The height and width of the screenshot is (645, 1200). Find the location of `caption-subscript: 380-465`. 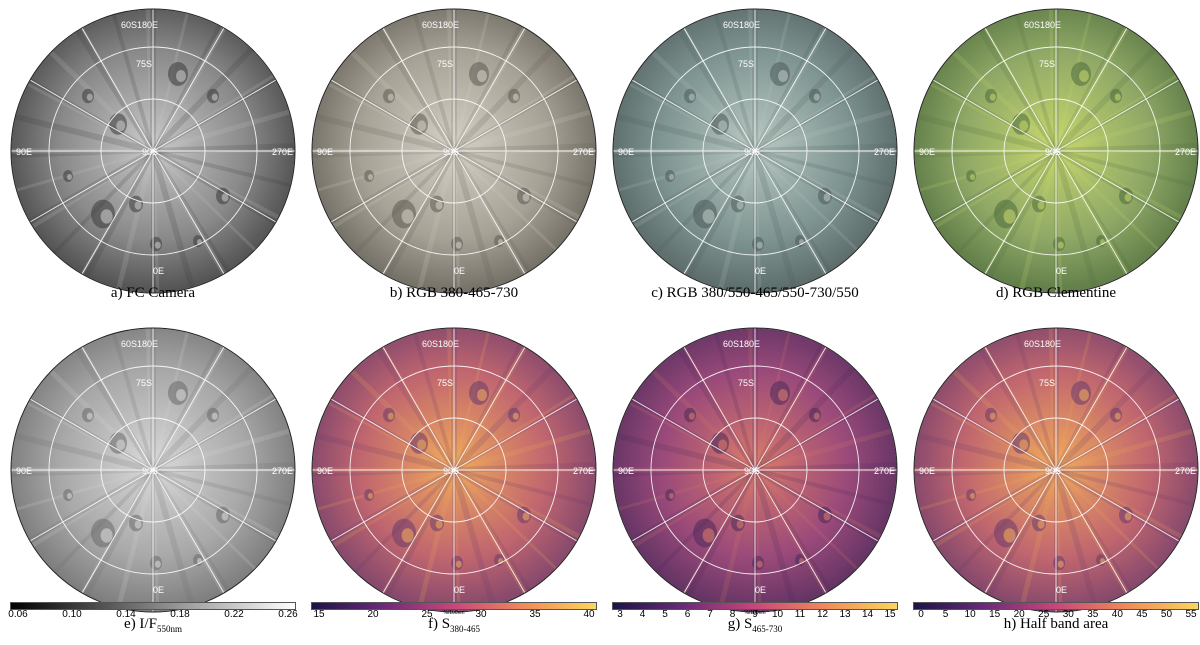

caption-subscript: 380-465 is located at coordinates (465, 629).